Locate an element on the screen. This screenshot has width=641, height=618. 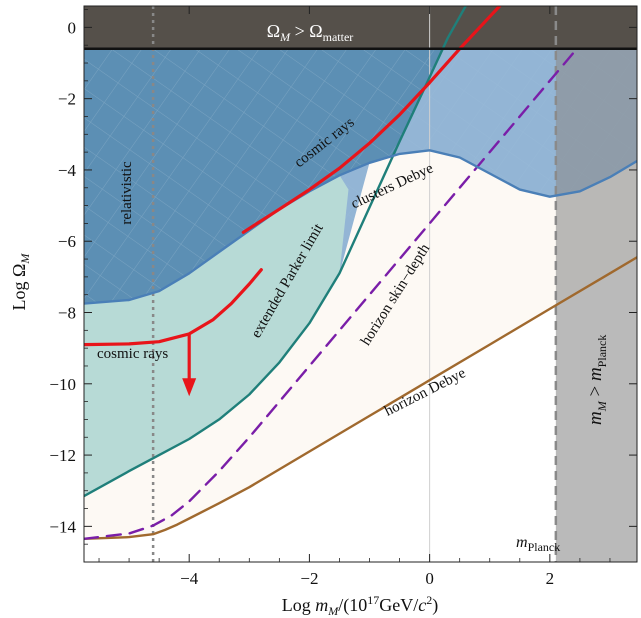
y-tick-label: −6 is located at coordinates (67, 241).